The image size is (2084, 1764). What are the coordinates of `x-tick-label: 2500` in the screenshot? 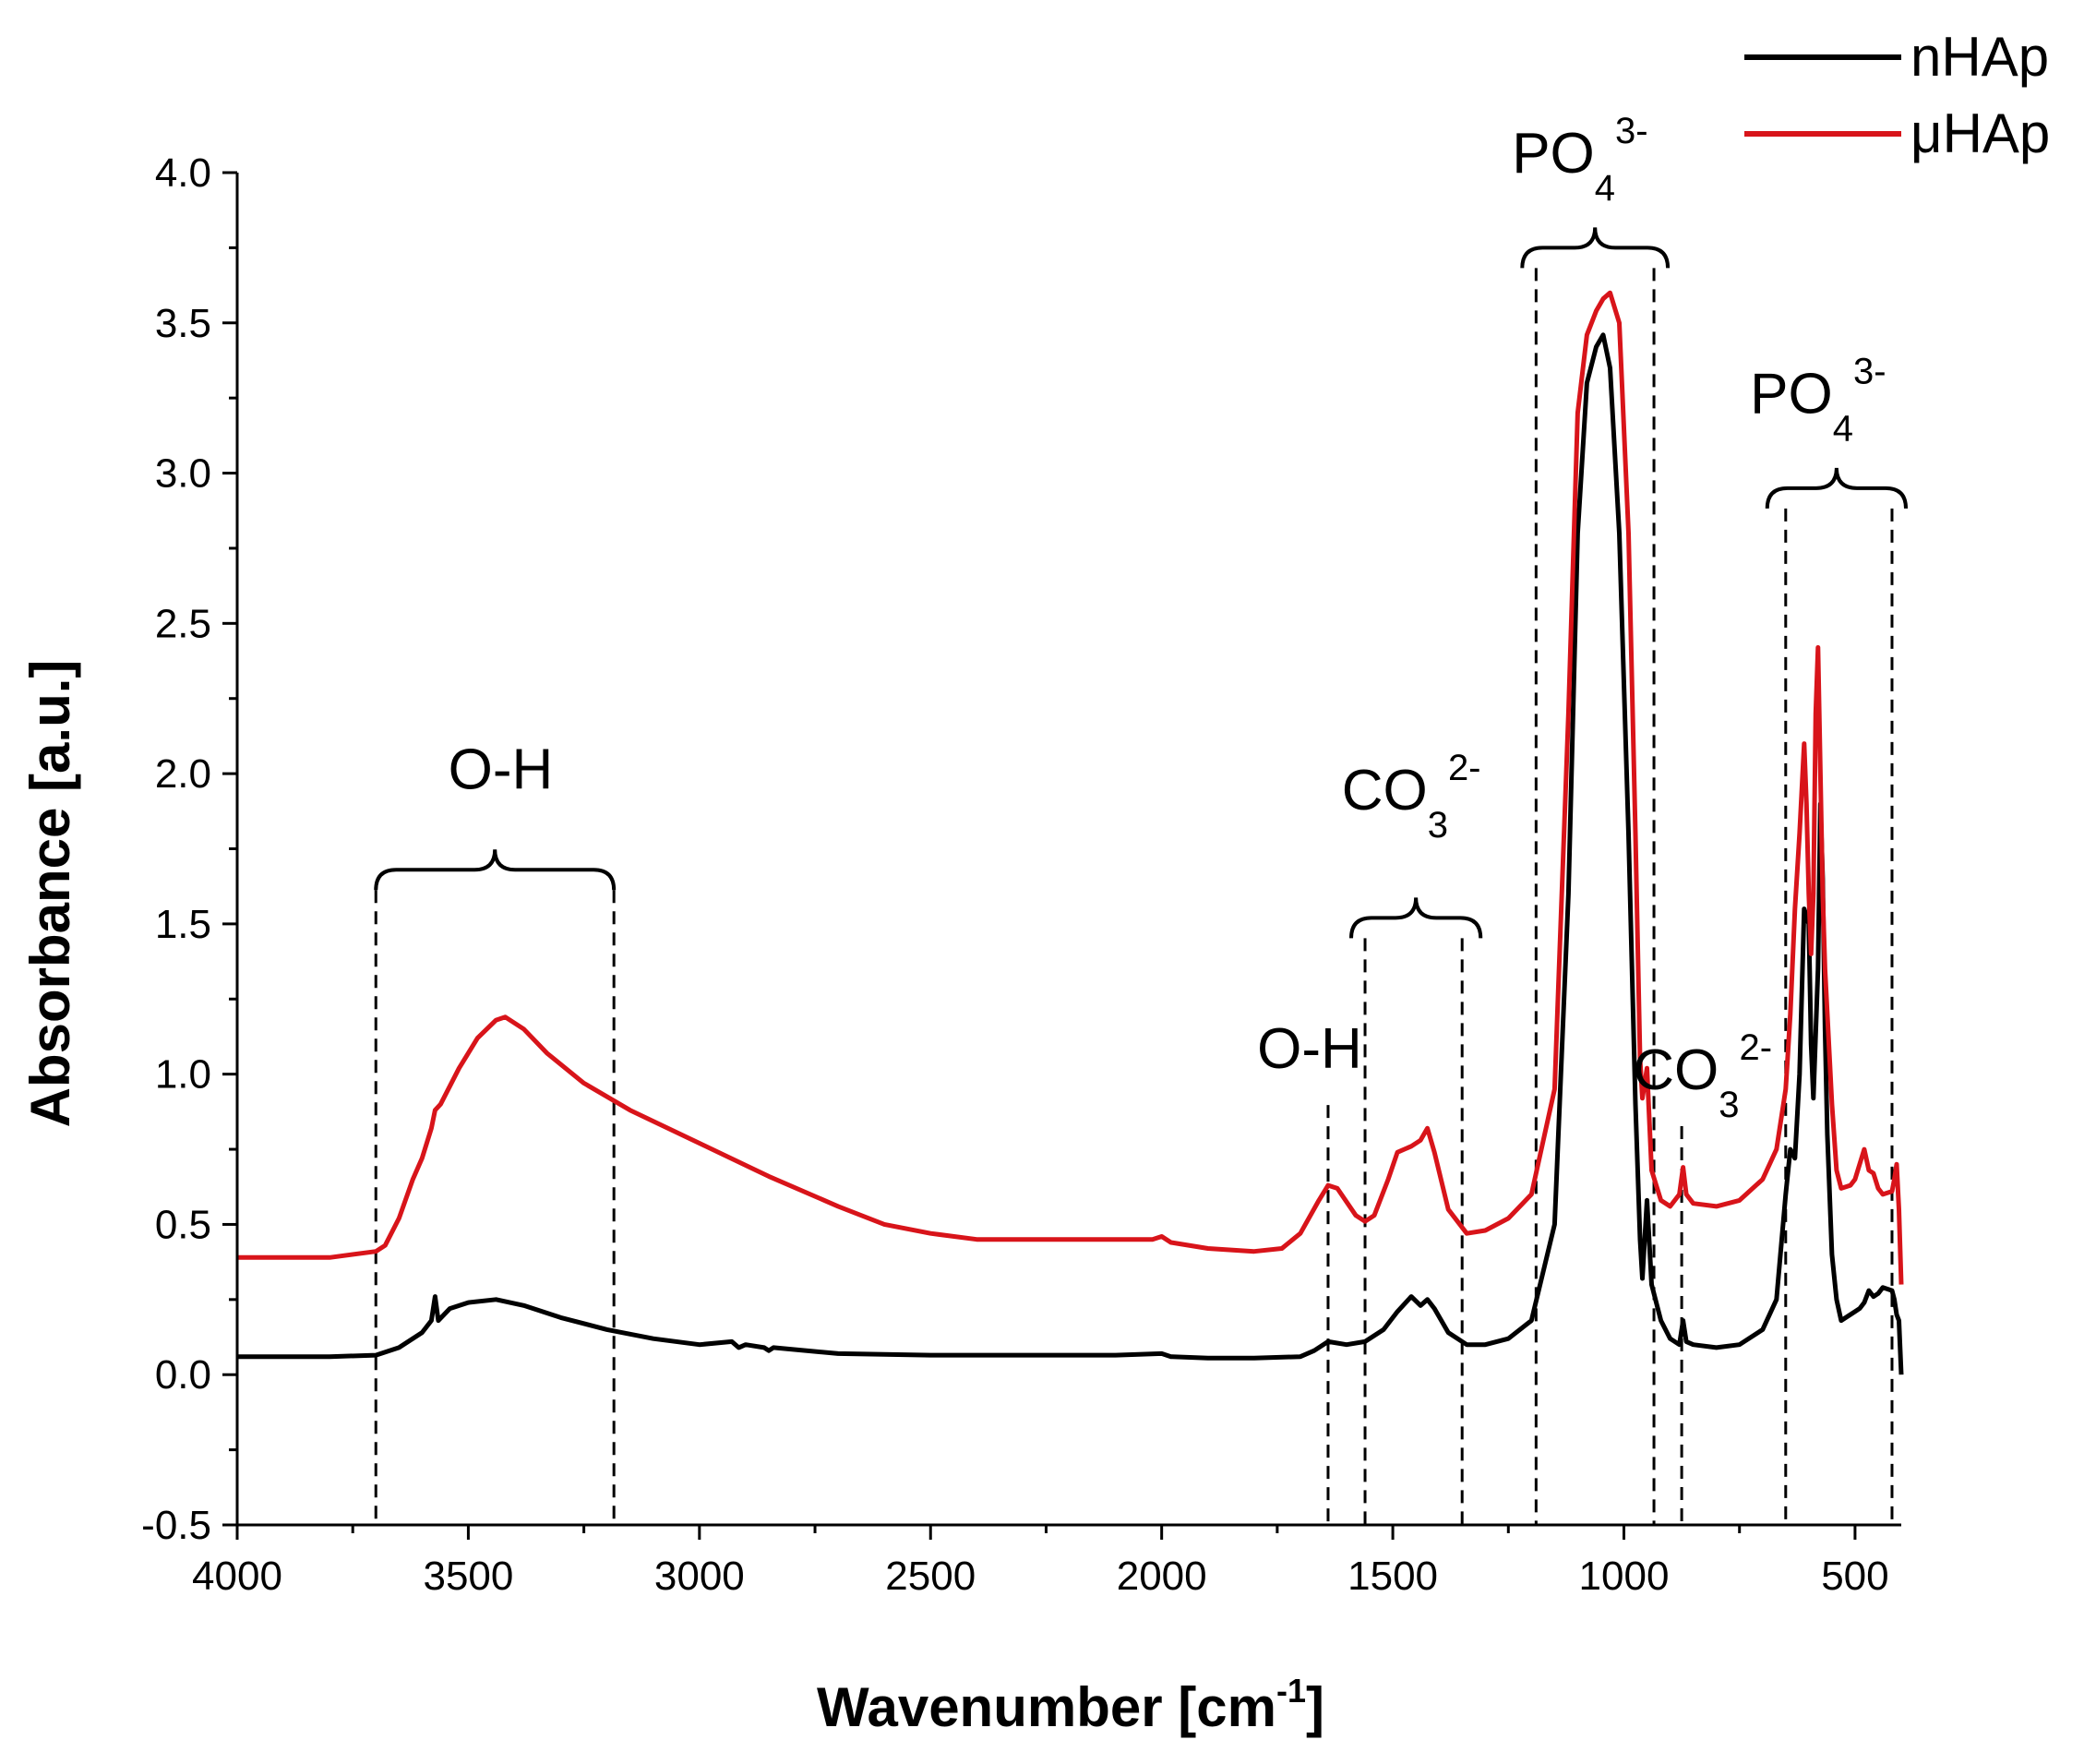 It's located at (931, 1576).